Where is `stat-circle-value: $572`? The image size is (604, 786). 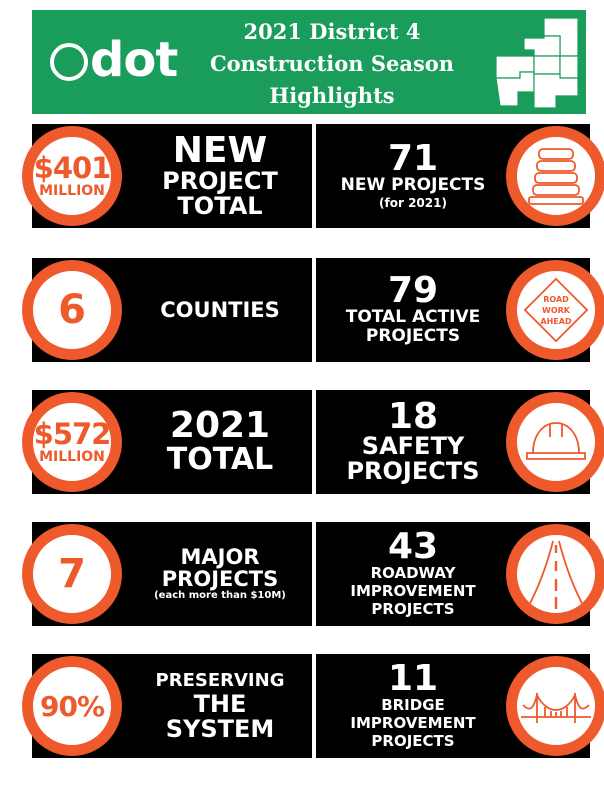 stat-circle-value: $572 is located at coordinates (72, 434).